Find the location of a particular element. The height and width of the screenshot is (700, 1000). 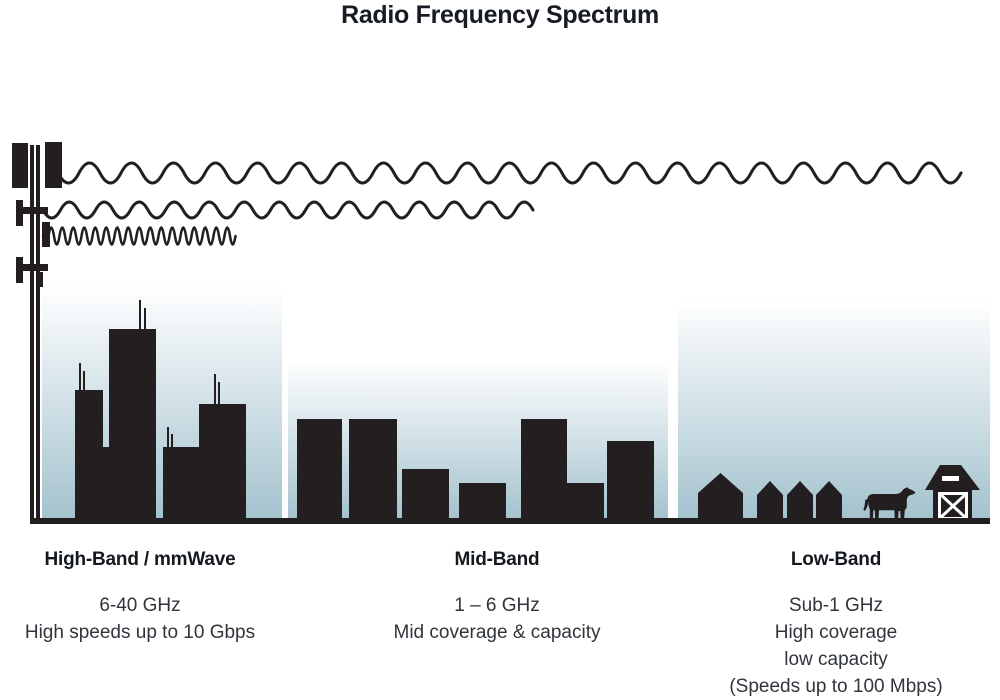

band-spec-line: High coverage is located at coordinates (836, 632).